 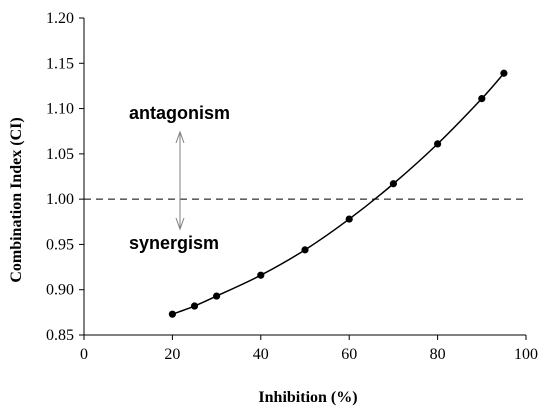 What do you see at coordinates (60, 109) in the screenshot?
I see `y-tick-label: 1.10` at bounding box center [60, 109].